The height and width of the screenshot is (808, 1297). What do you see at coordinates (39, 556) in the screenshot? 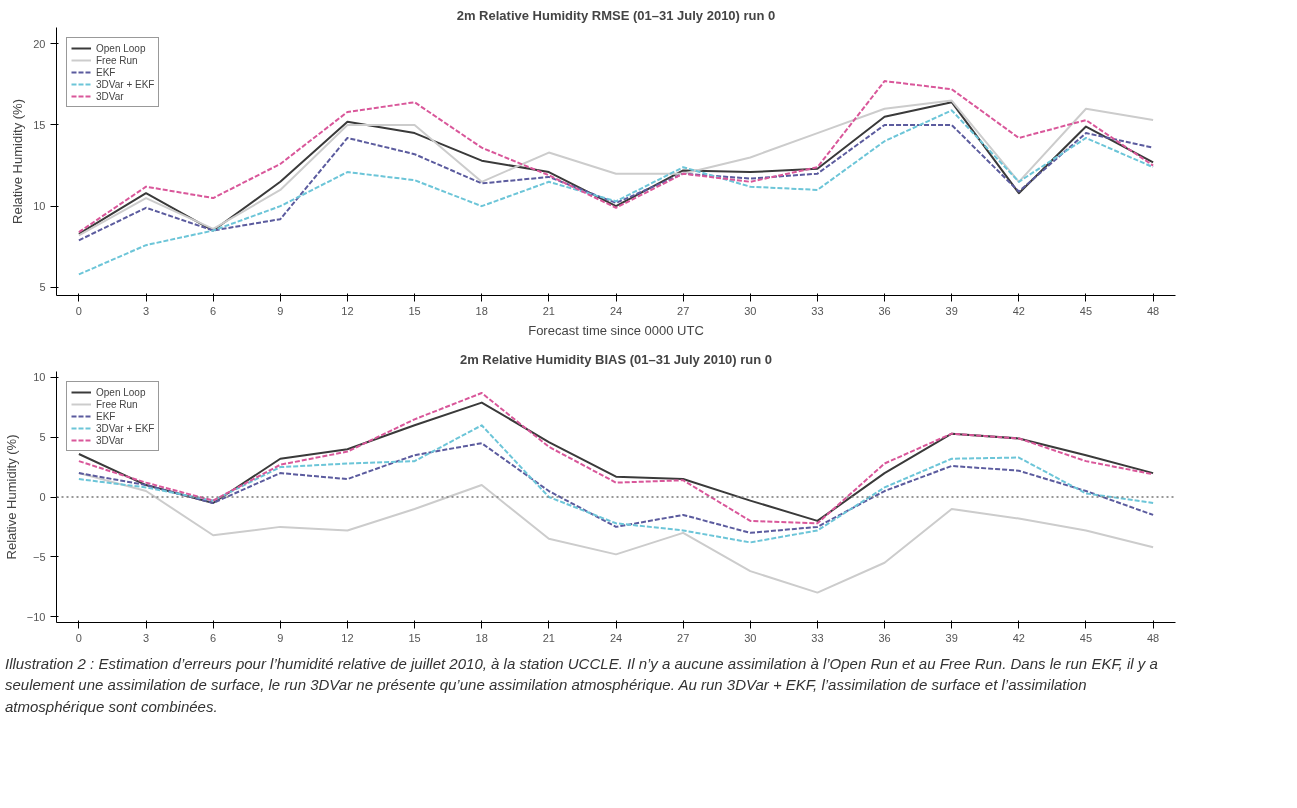
I see `y-tick-label: −5` at bounding box center [39, 556].